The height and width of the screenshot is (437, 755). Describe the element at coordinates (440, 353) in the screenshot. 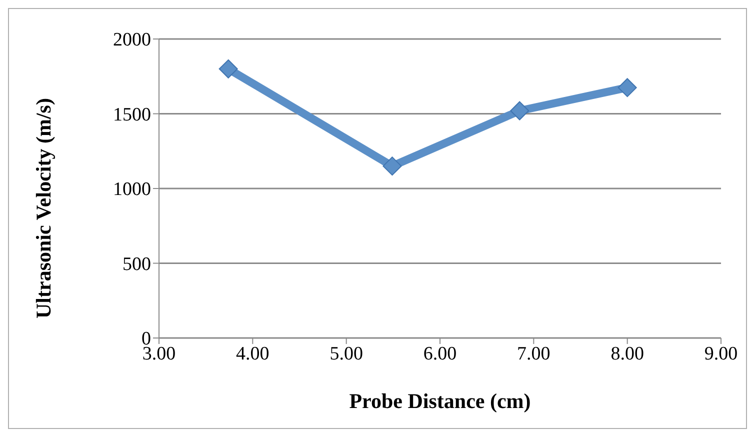

I see `x-tick-label: 6.00` at that location.